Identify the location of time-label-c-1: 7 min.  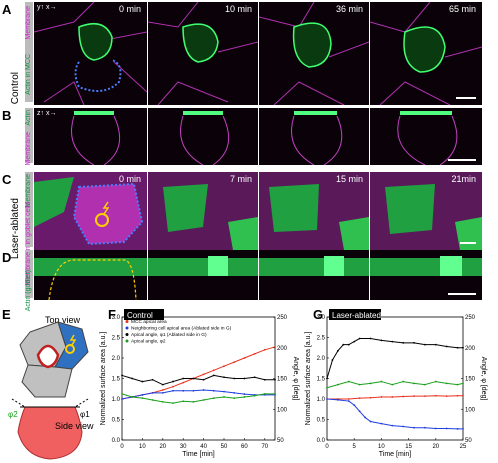
(240, 179).